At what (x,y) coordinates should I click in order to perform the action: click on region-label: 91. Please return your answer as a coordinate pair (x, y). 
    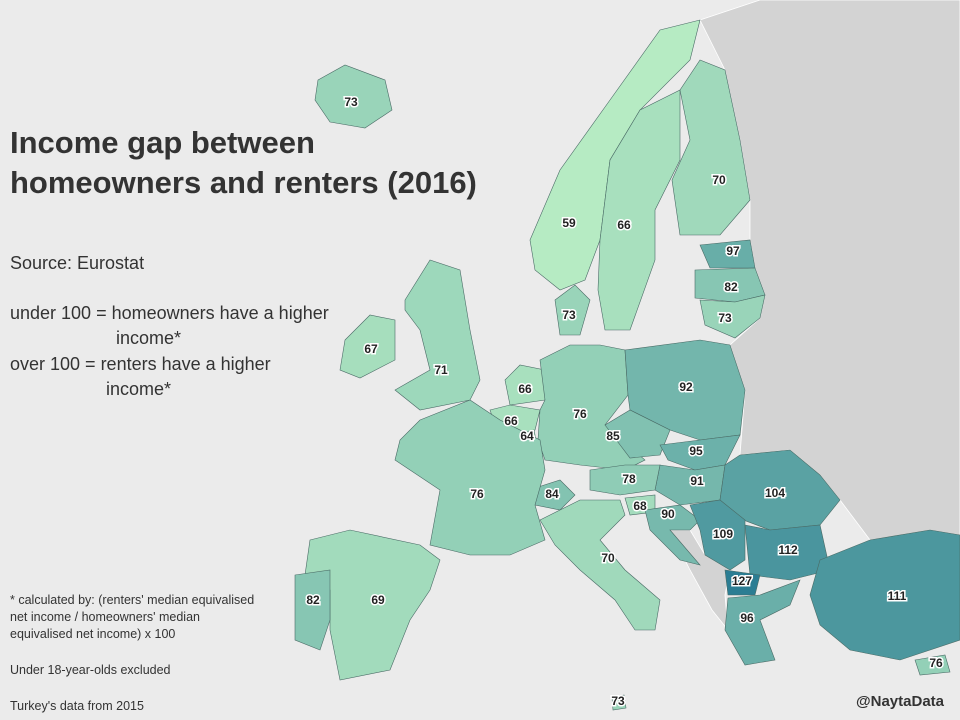
    Looking at the image, I should click on (697, 481).